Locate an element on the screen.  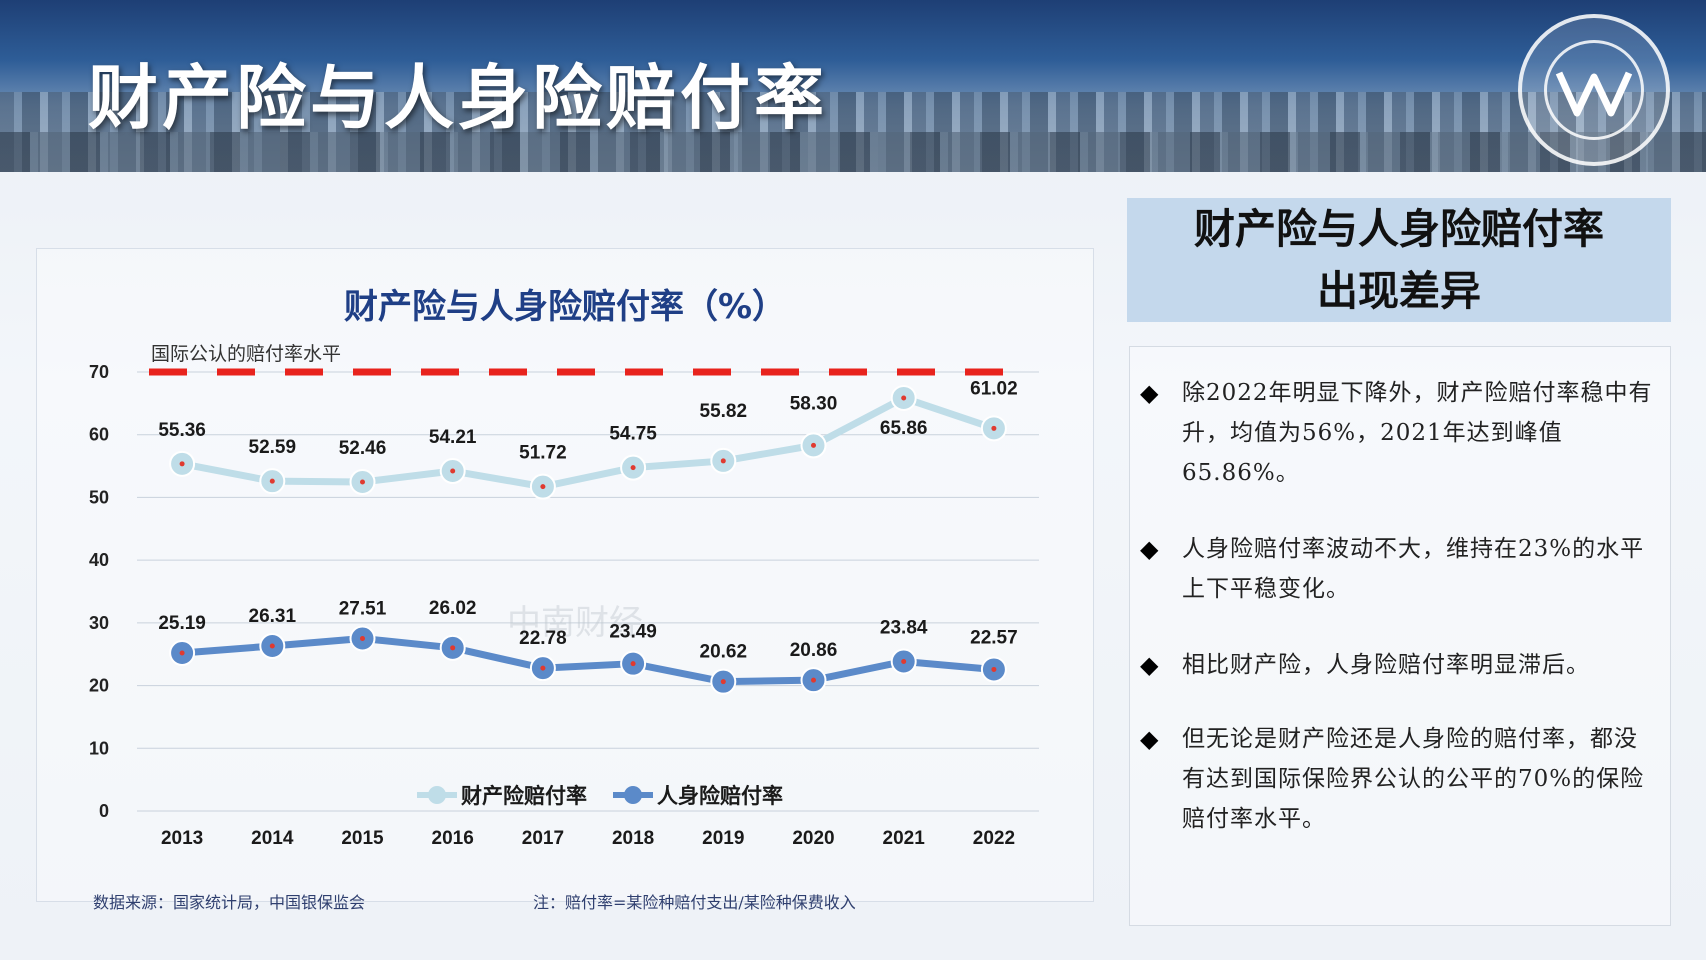
page-title: 财产险与人身险赔付率 is located at coordinates (458, 98).